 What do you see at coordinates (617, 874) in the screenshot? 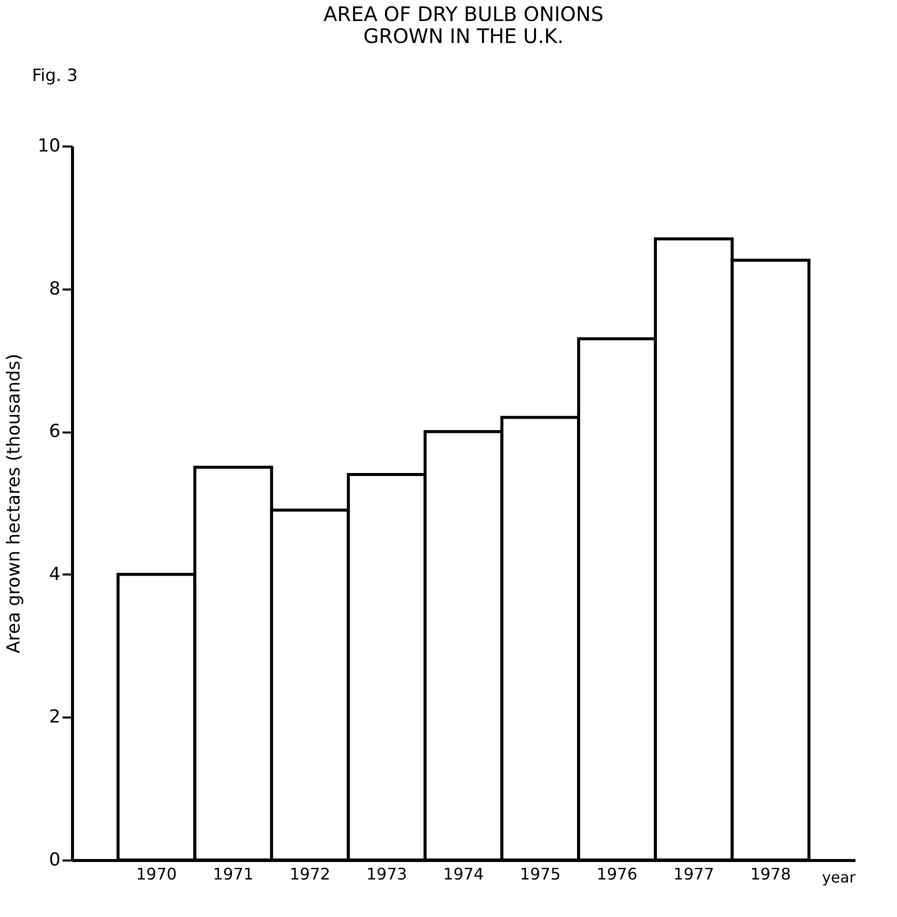
I see `x-tick-label: 1976` at bounding box center [617, 874].